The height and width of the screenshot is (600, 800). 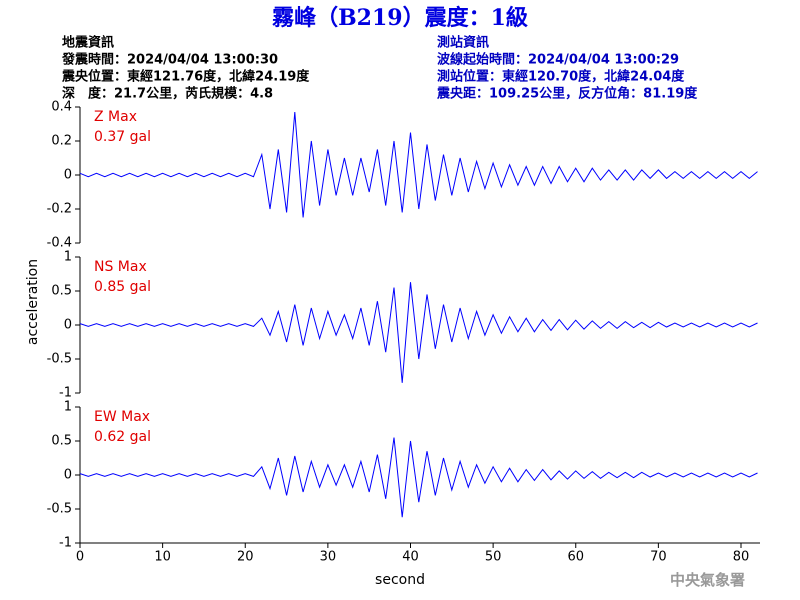 What do you see at coordinates (59, 209) in the screenshot?
I see `y-tick-label: -0.2` at bounding box center [59, 209].